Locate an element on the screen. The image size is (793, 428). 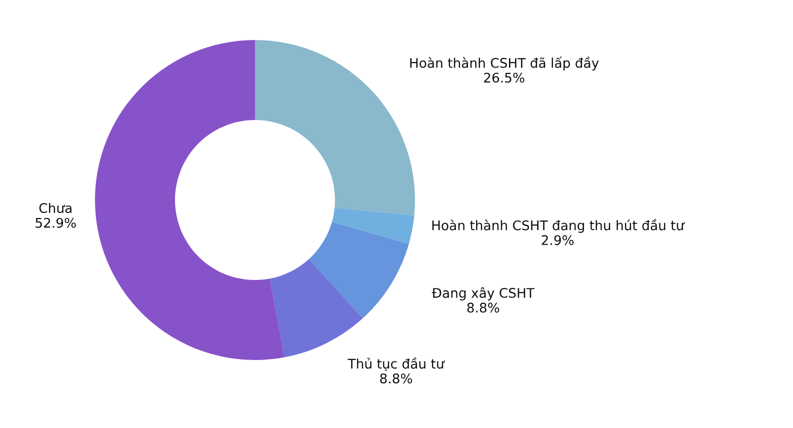
data-label: 2.9% is located at coordinates (558, 240).